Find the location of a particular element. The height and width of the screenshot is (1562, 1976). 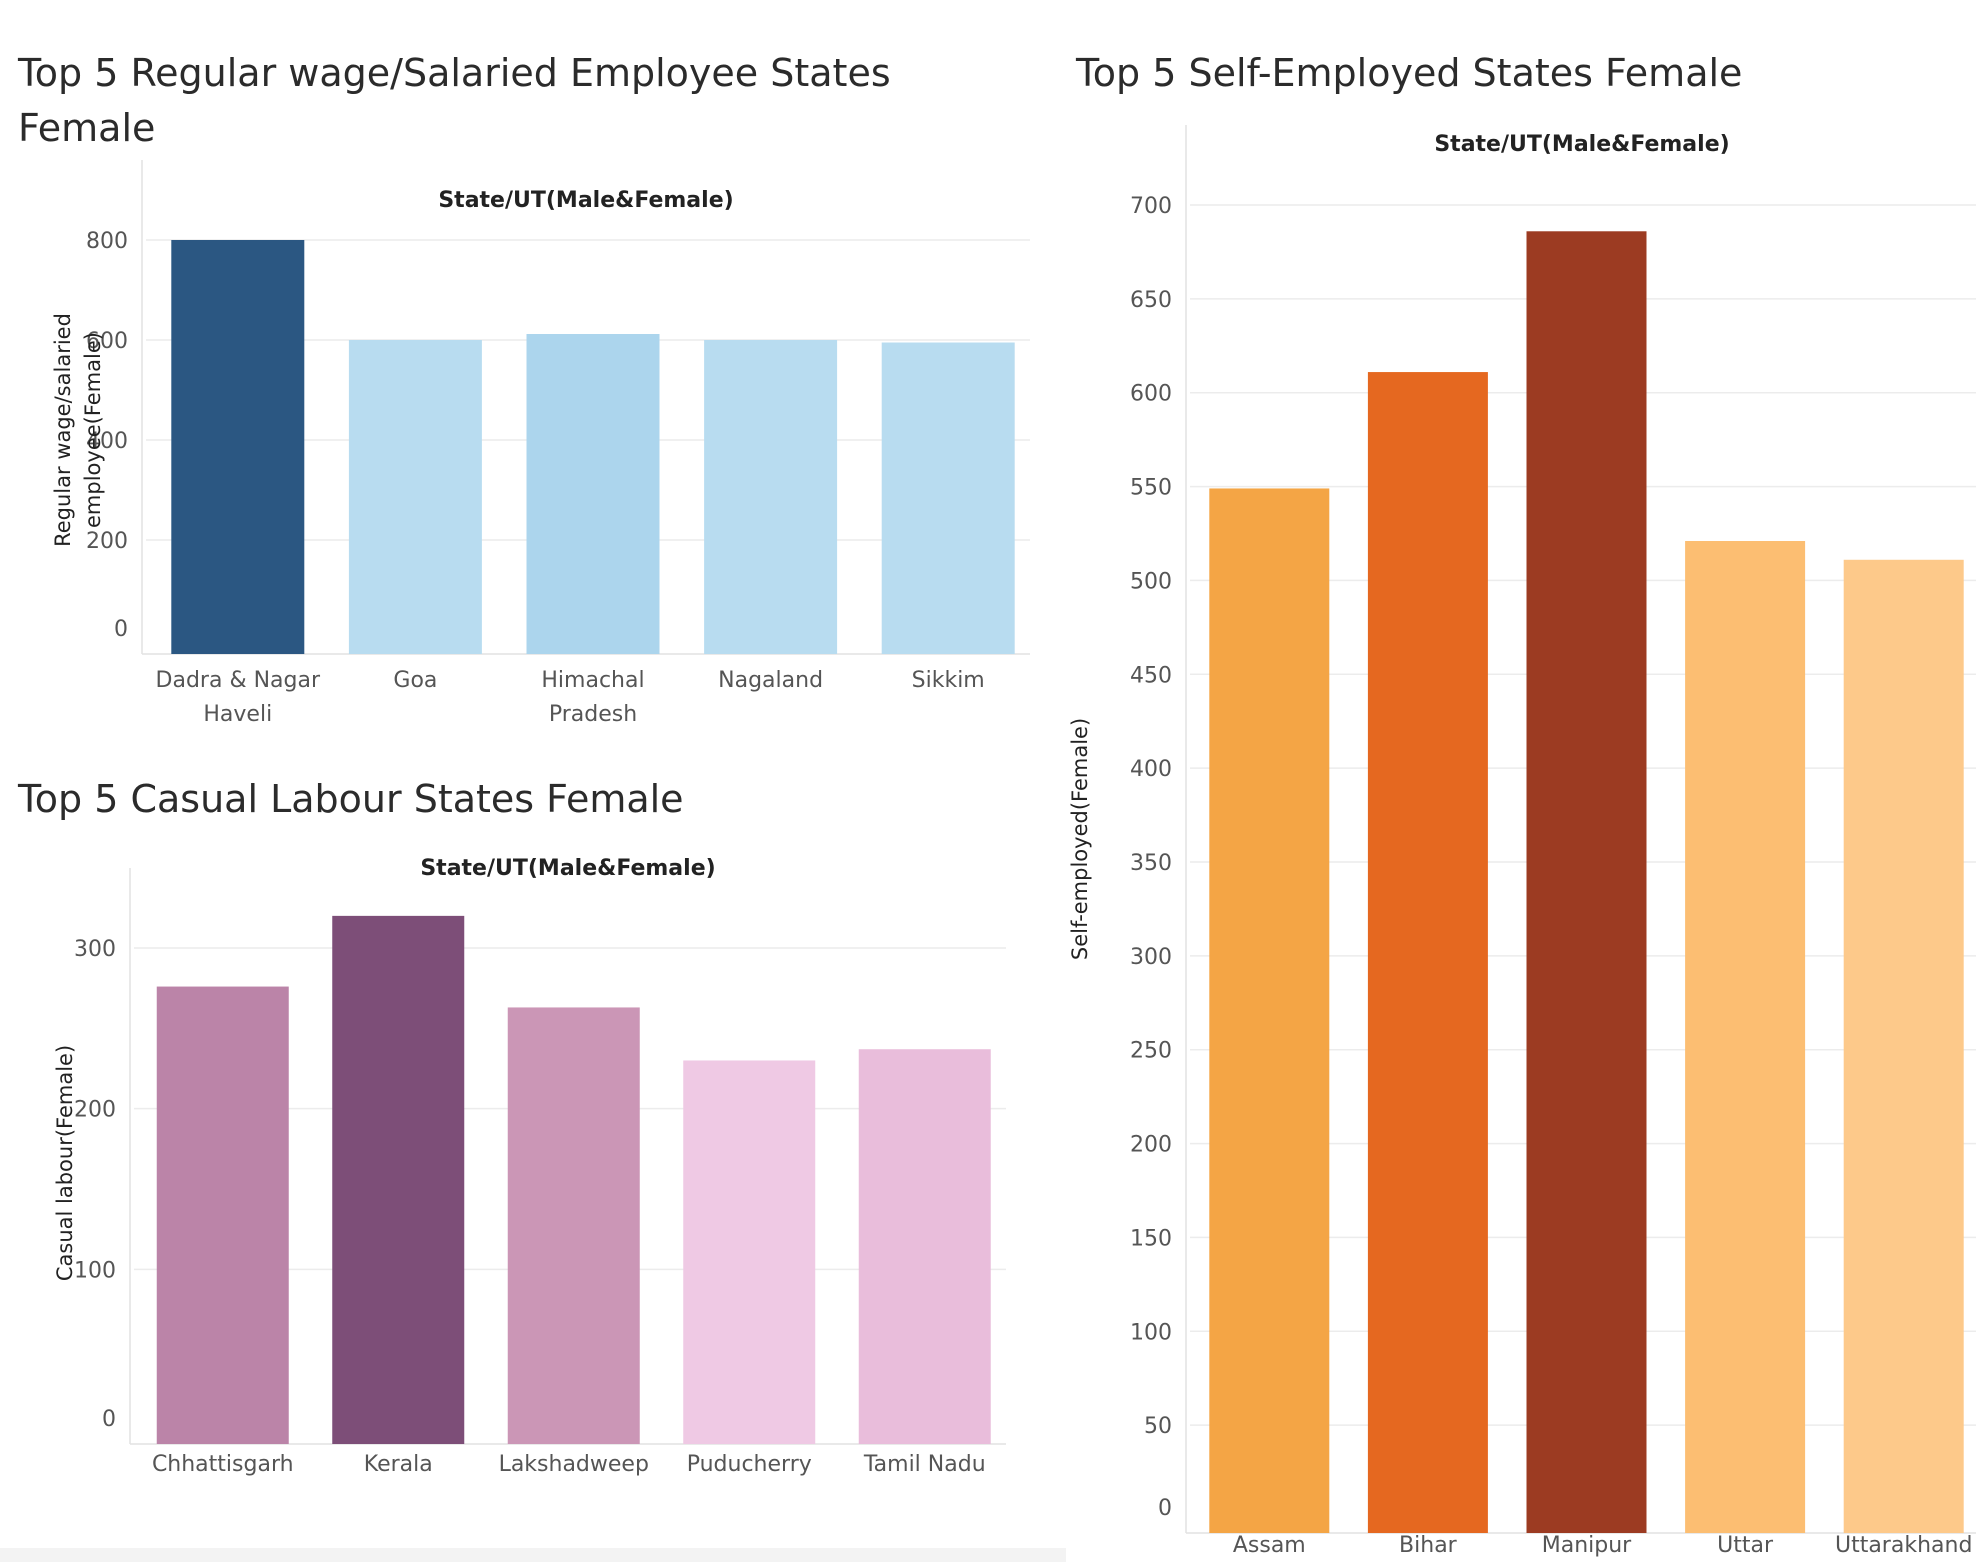

y-tick-label: 50 is located at coordinates (1158, 1426).